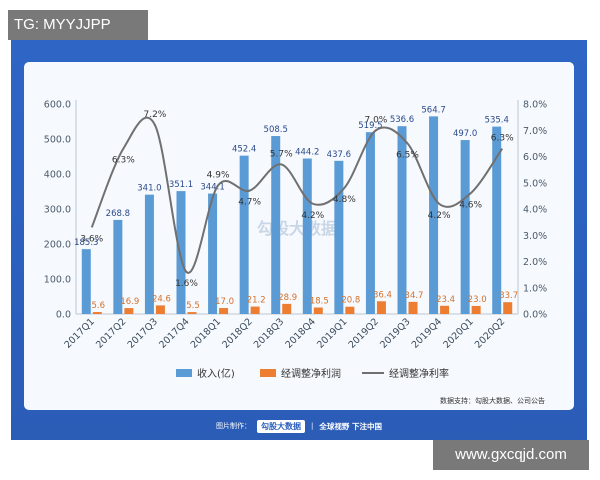  I want to click on rate-data-label: 4.8%, so click(344, 200).